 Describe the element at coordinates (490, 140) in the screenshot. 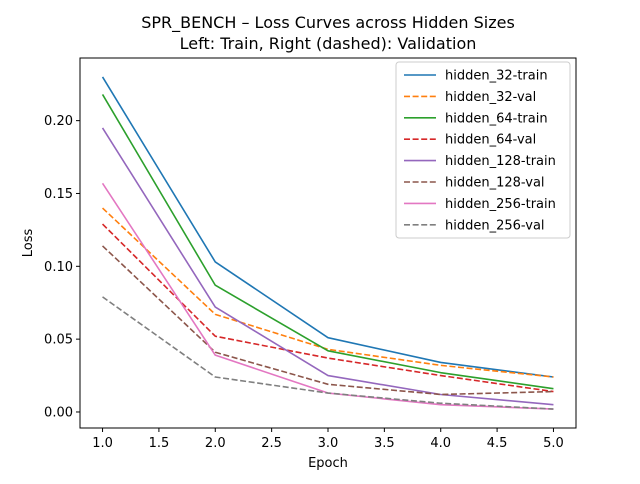

I see `legend-label: hidden_64-val` at that location.